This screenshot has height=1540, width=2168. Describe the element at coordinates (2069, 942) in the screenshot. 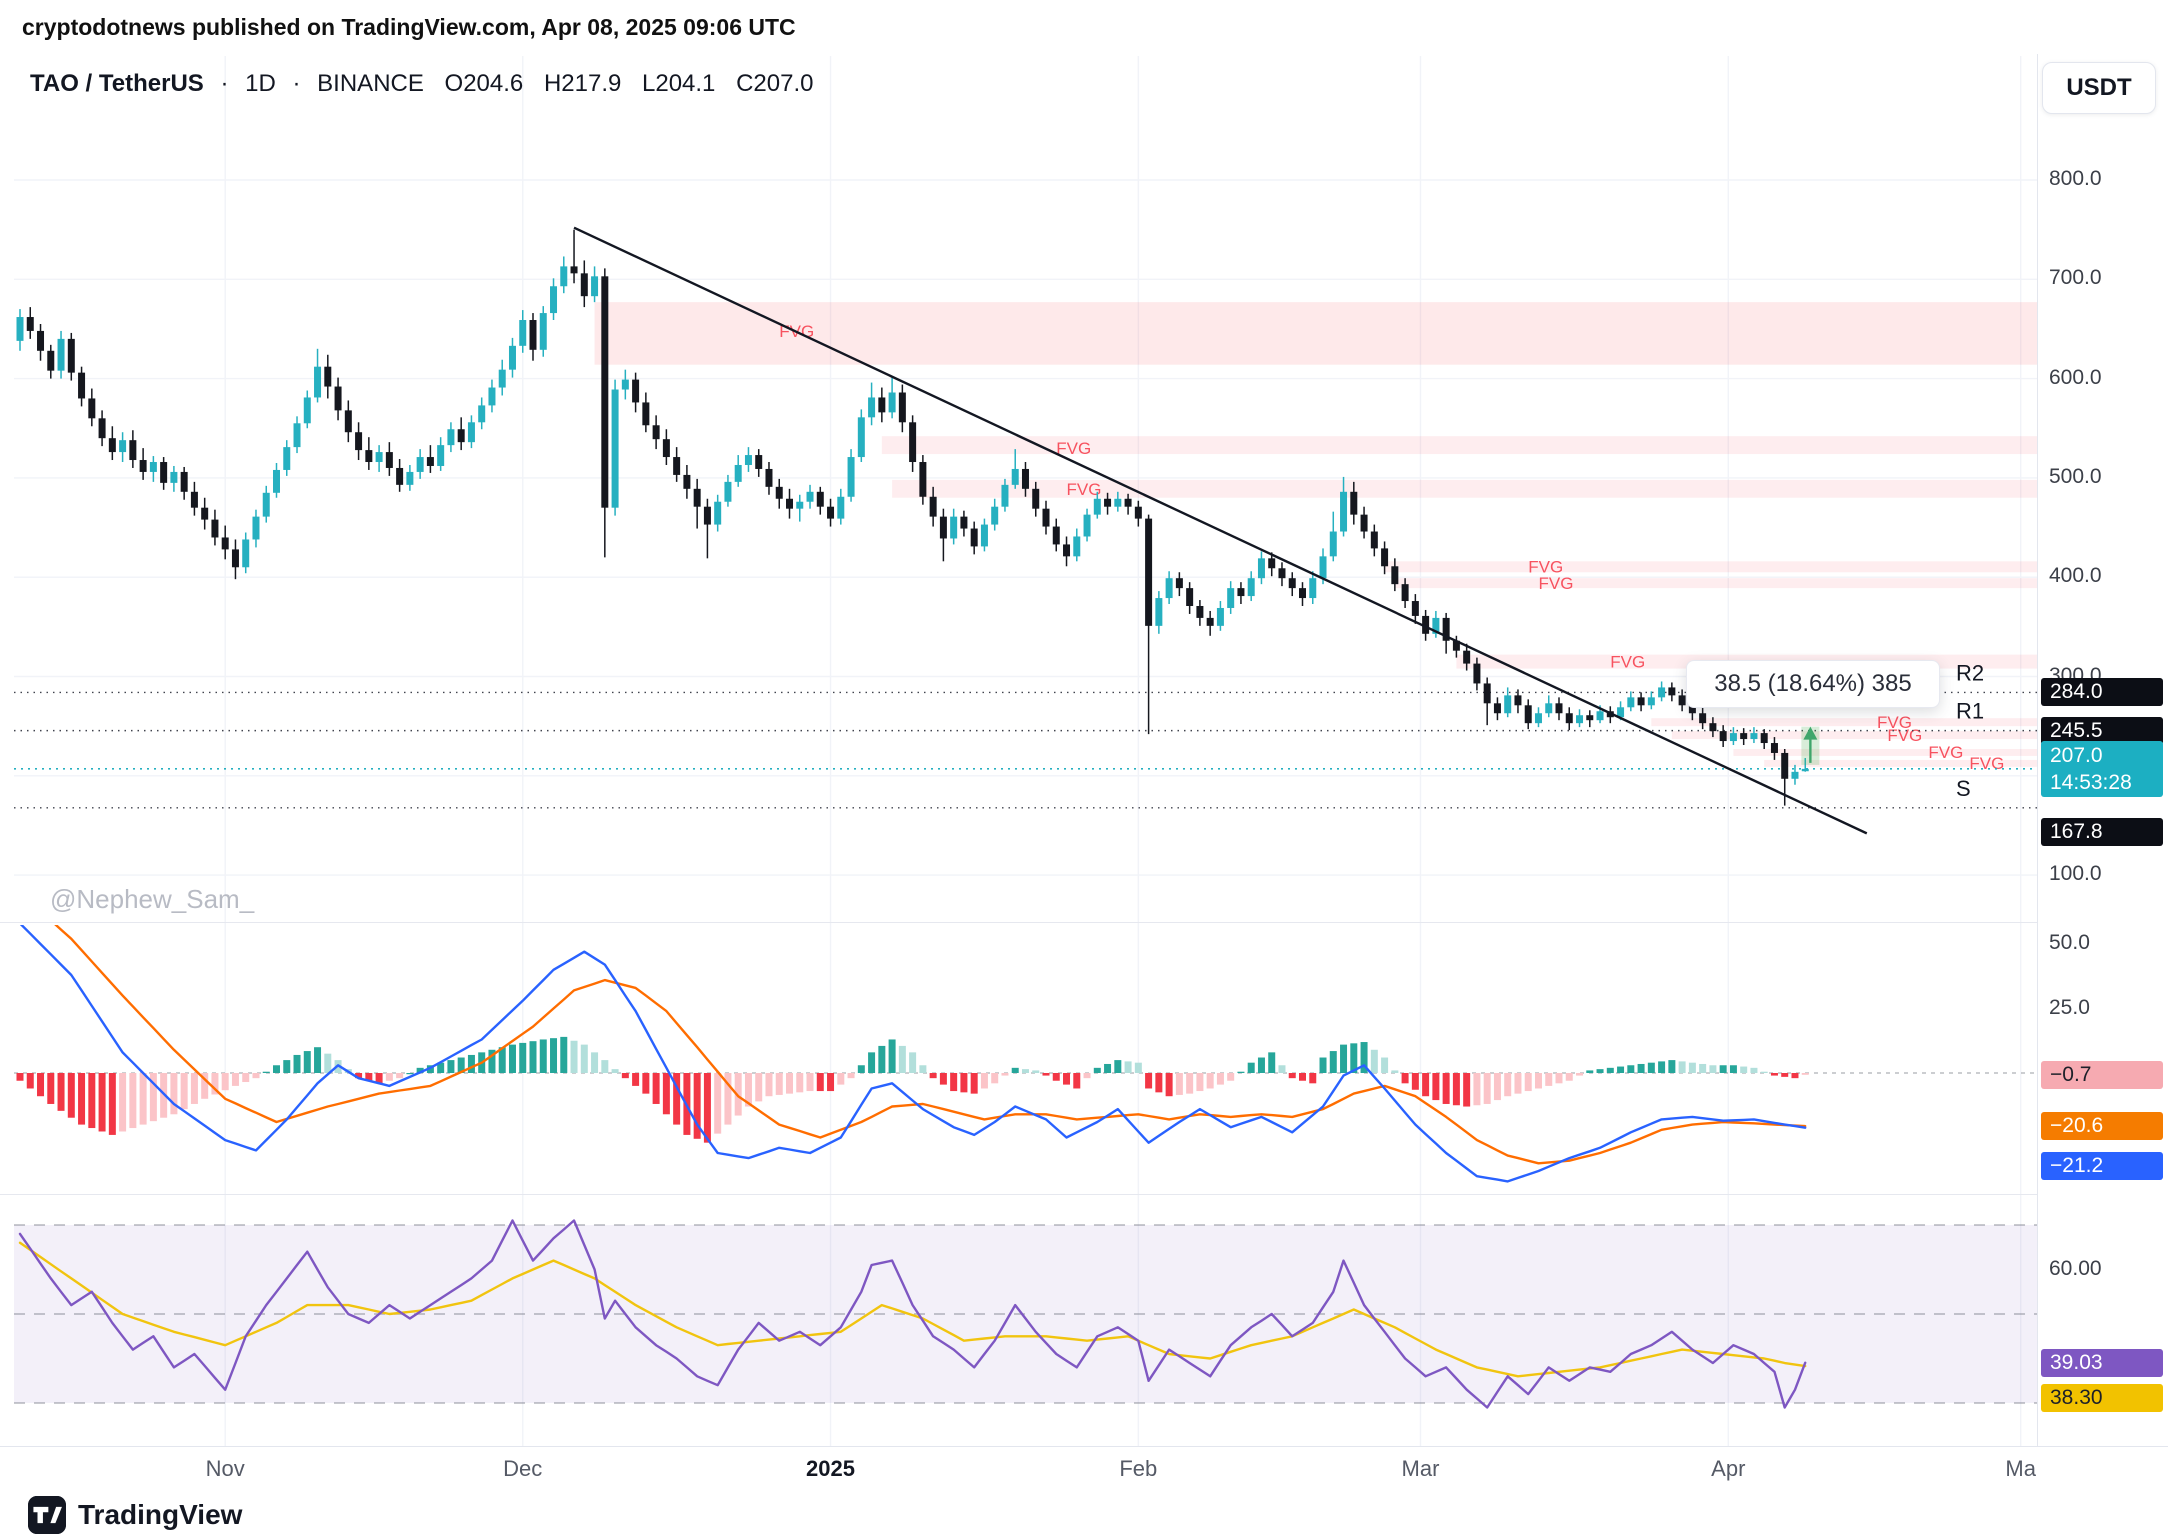

I see `macd-tick: 50.0` at that location.